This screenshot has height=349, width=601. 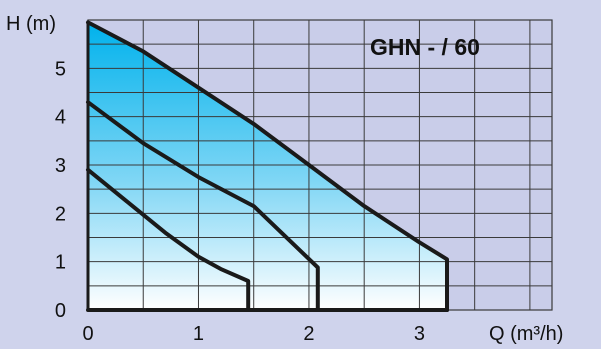 What do you see at coordinates (31, 24) in the screenshot?
I see `y-axis-label: H (m)` at bounding box center [31, 24].